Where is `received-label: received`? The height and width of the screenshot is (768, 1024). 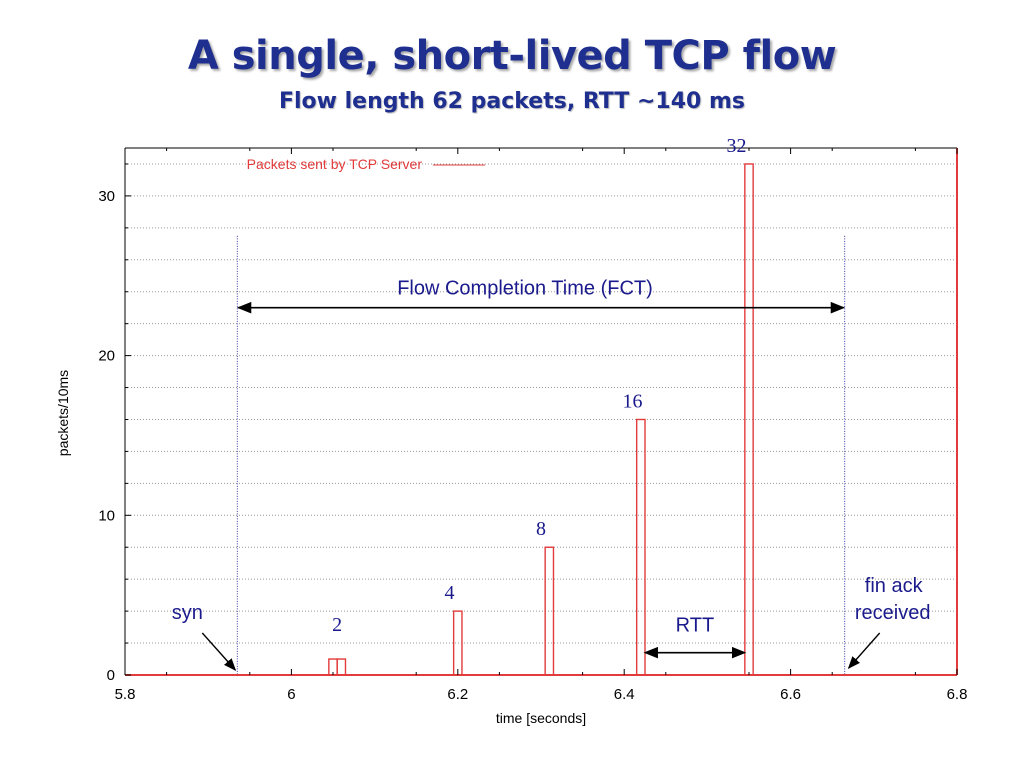
received-label: received is located at coordinates (893, 613).